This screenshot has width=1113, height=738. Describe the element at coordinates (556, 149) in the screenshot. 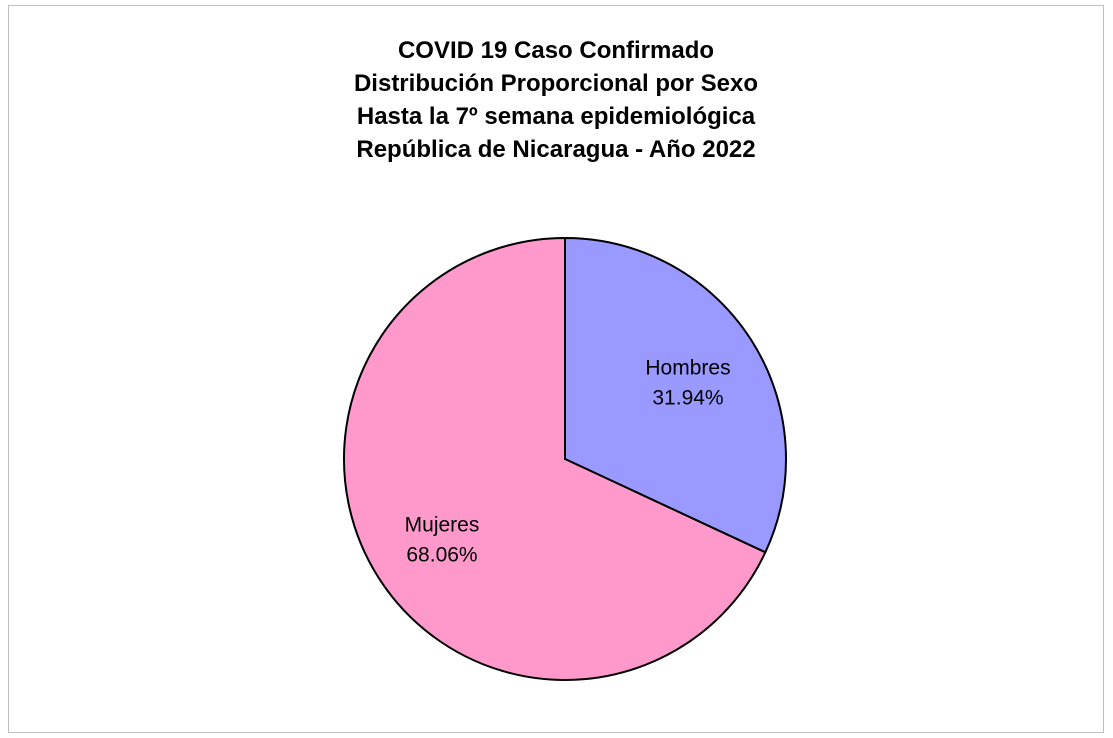

I see `chart-title-line-4: República de Nicaragua - Año 2022` at that location.